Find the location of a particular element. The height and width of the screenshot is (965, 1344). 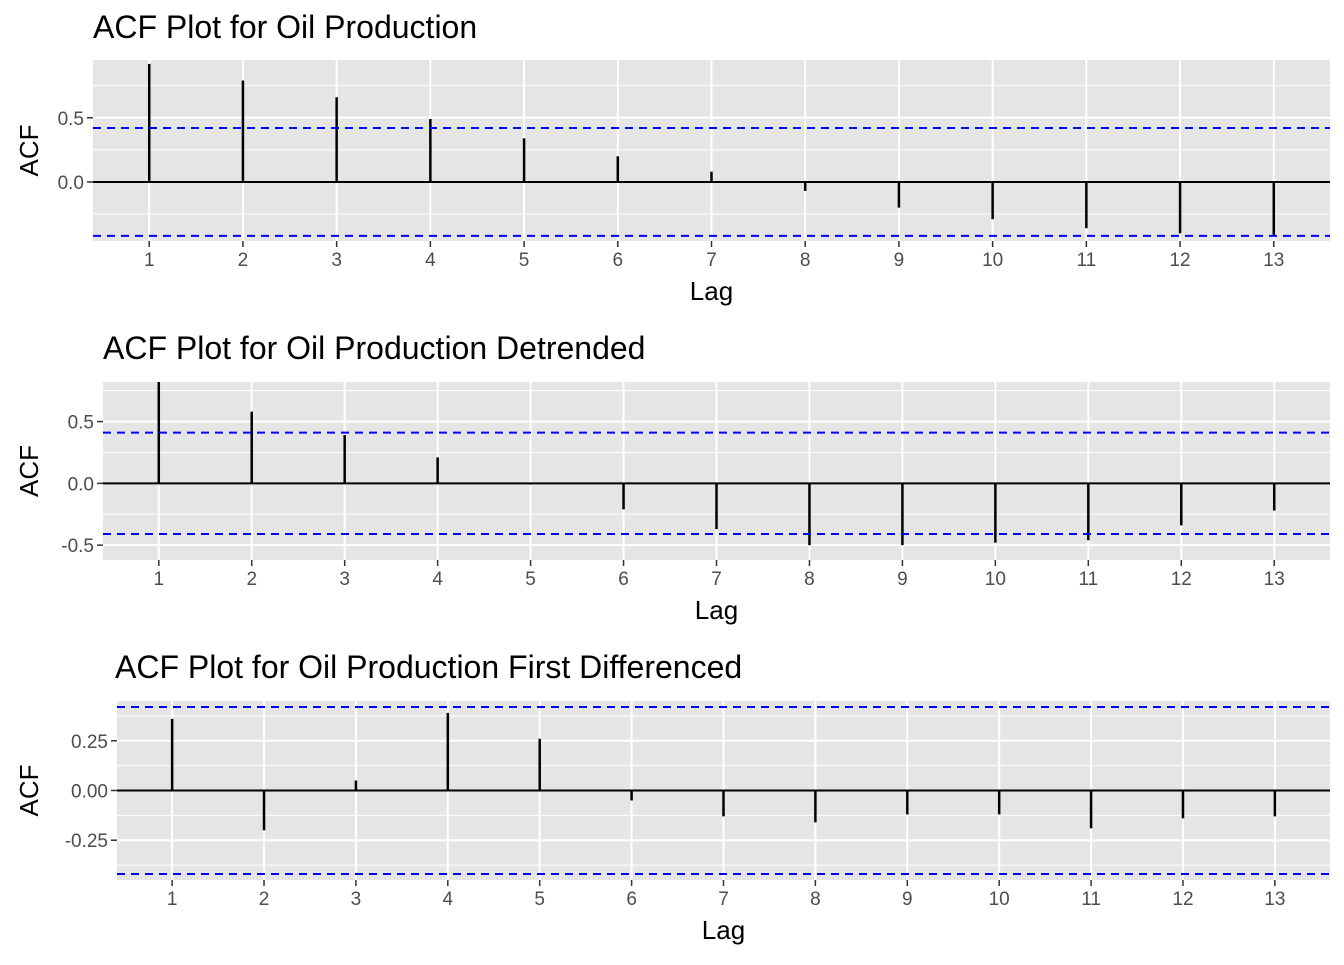

chart-title: ACF Plot for Oil Production is located at coordinates (285, 27).